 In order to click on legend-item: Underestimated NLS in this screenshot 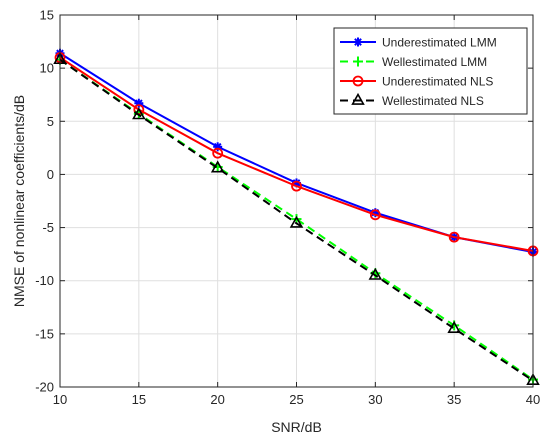, I will do `click(416, 82)`.